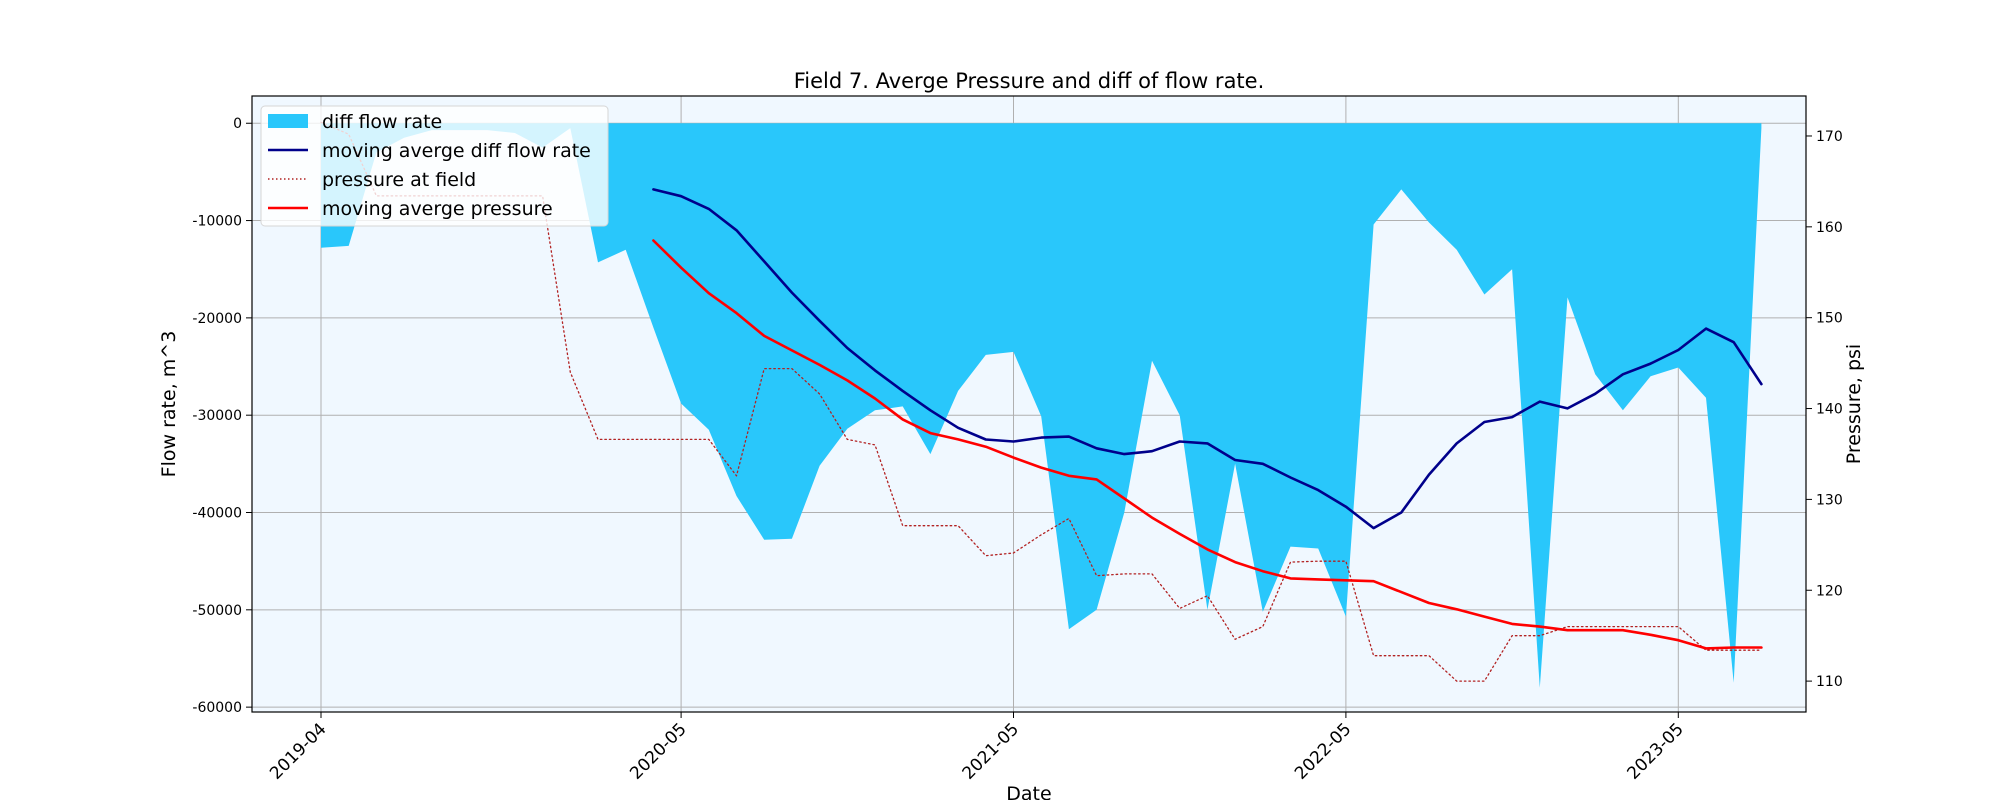 This screenshot has width=2000, height=800. What do you see at coordinates (1829, 319) in the screenshot?
I see `right-tick-label: 150` at bounding box center [1829, 319].